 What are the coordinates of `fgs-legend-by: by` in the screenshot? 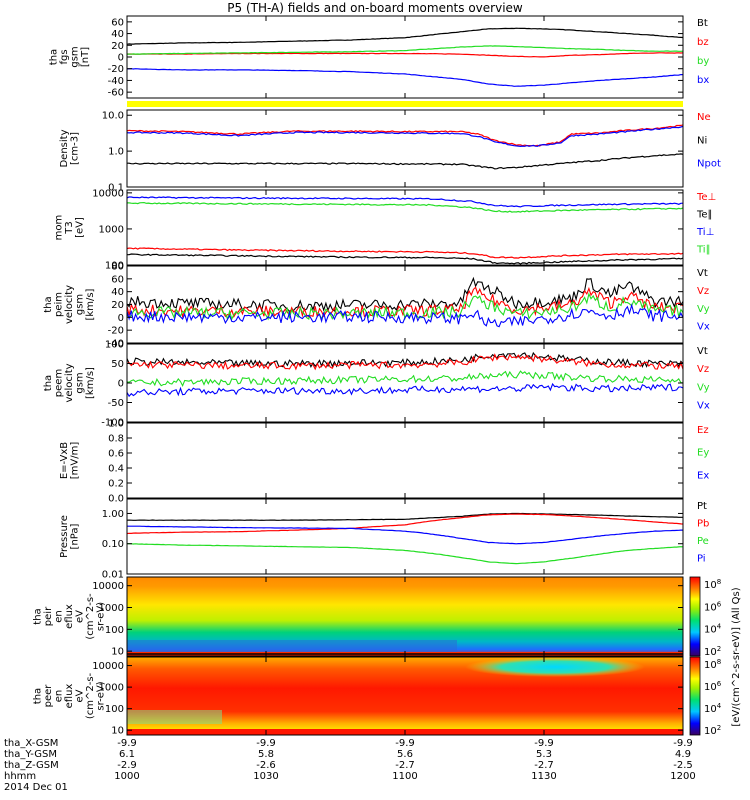 It's located at (703, 61).